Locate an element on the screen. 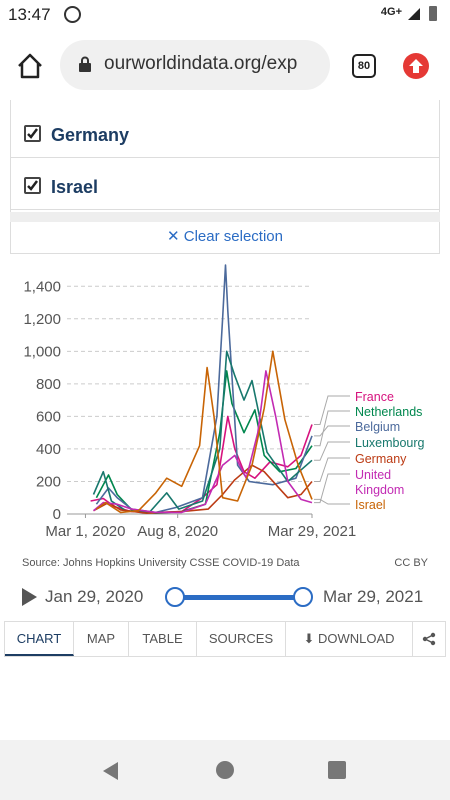 This screenshot has height=800, width=450. timeline-end-date: Mar 29, 2021 is located at coordinates (373, 596).